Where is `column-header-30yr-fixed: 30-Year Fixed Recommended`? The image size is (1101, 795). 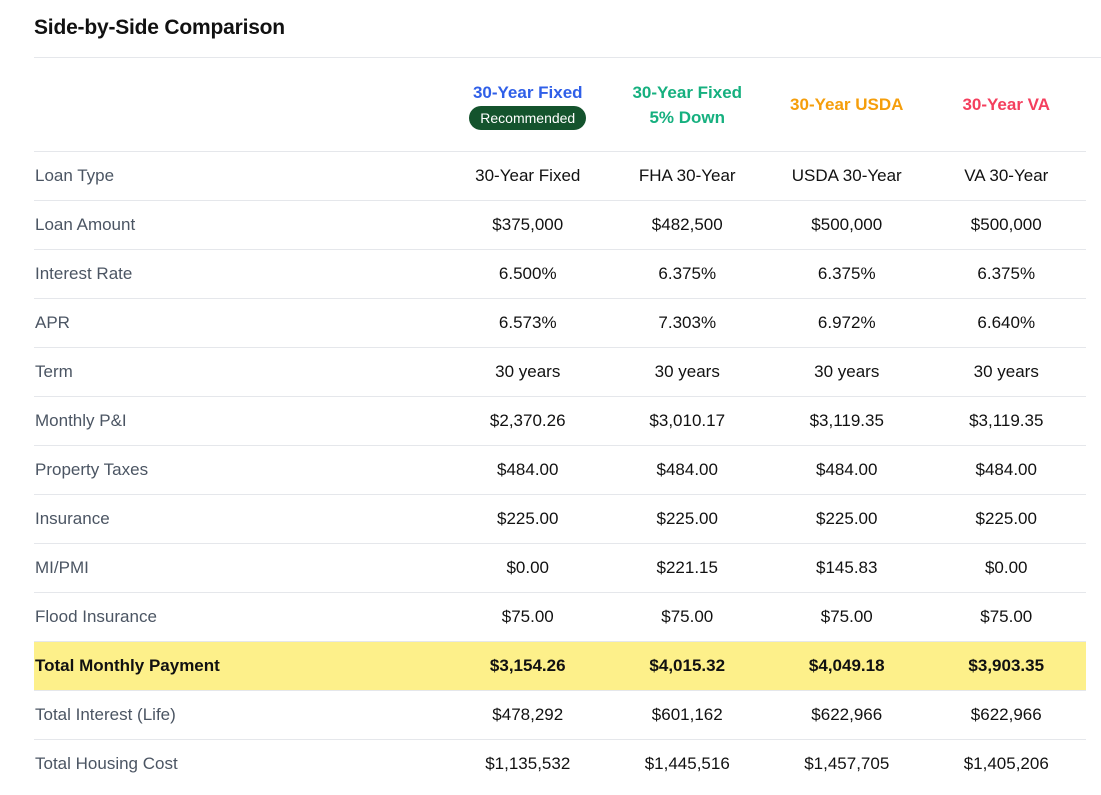
column-header-30yr-fixed: 30-Year Fixed Recommended is located at coordinates (528, 105).